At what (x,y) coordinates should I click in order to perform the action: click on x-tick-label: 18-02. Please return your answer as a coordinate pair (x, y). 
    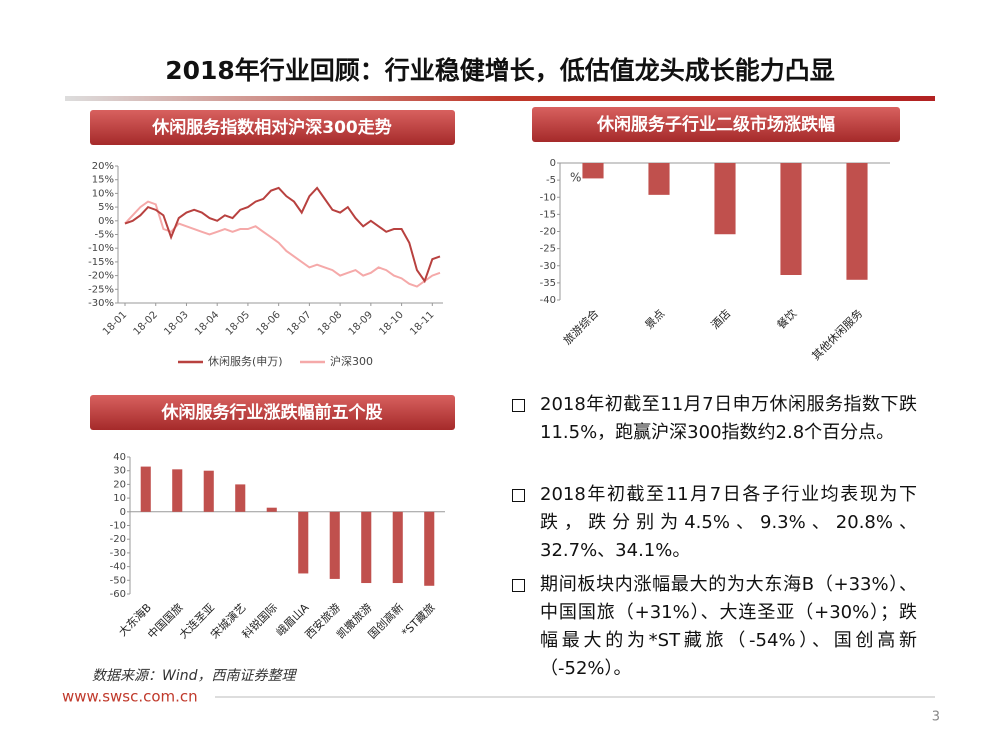
    Looking at the image, I should click on (146, 323).